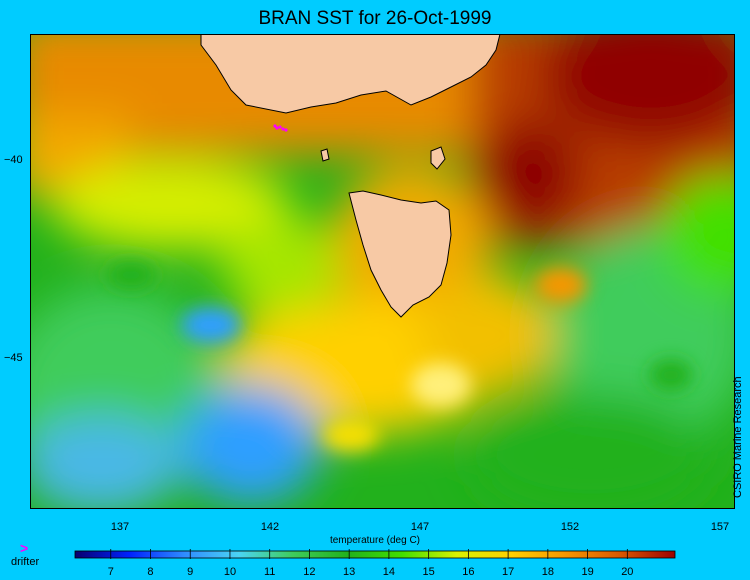 This screenshot has height=580, width=750. I want to click on colorbar-title: temperature (deg C), so click(375, 540).